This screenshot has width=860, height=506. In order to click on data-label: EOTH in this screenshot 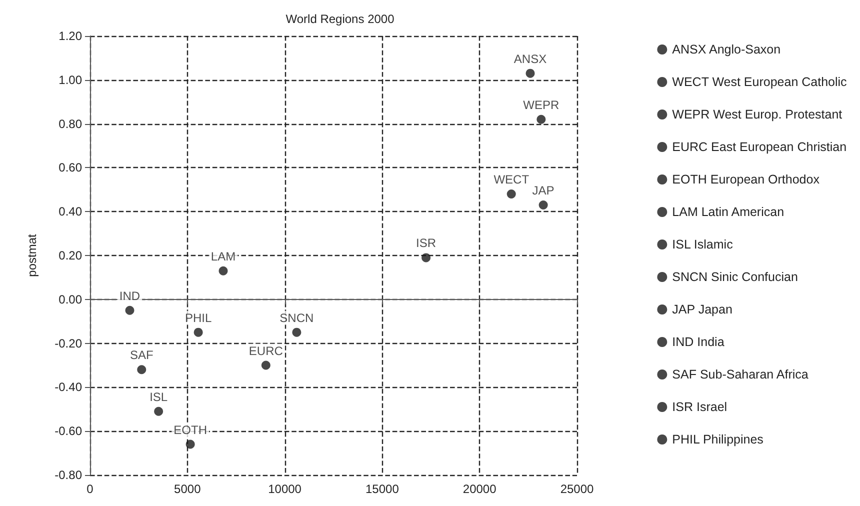, I will do `click(190, 429)`.